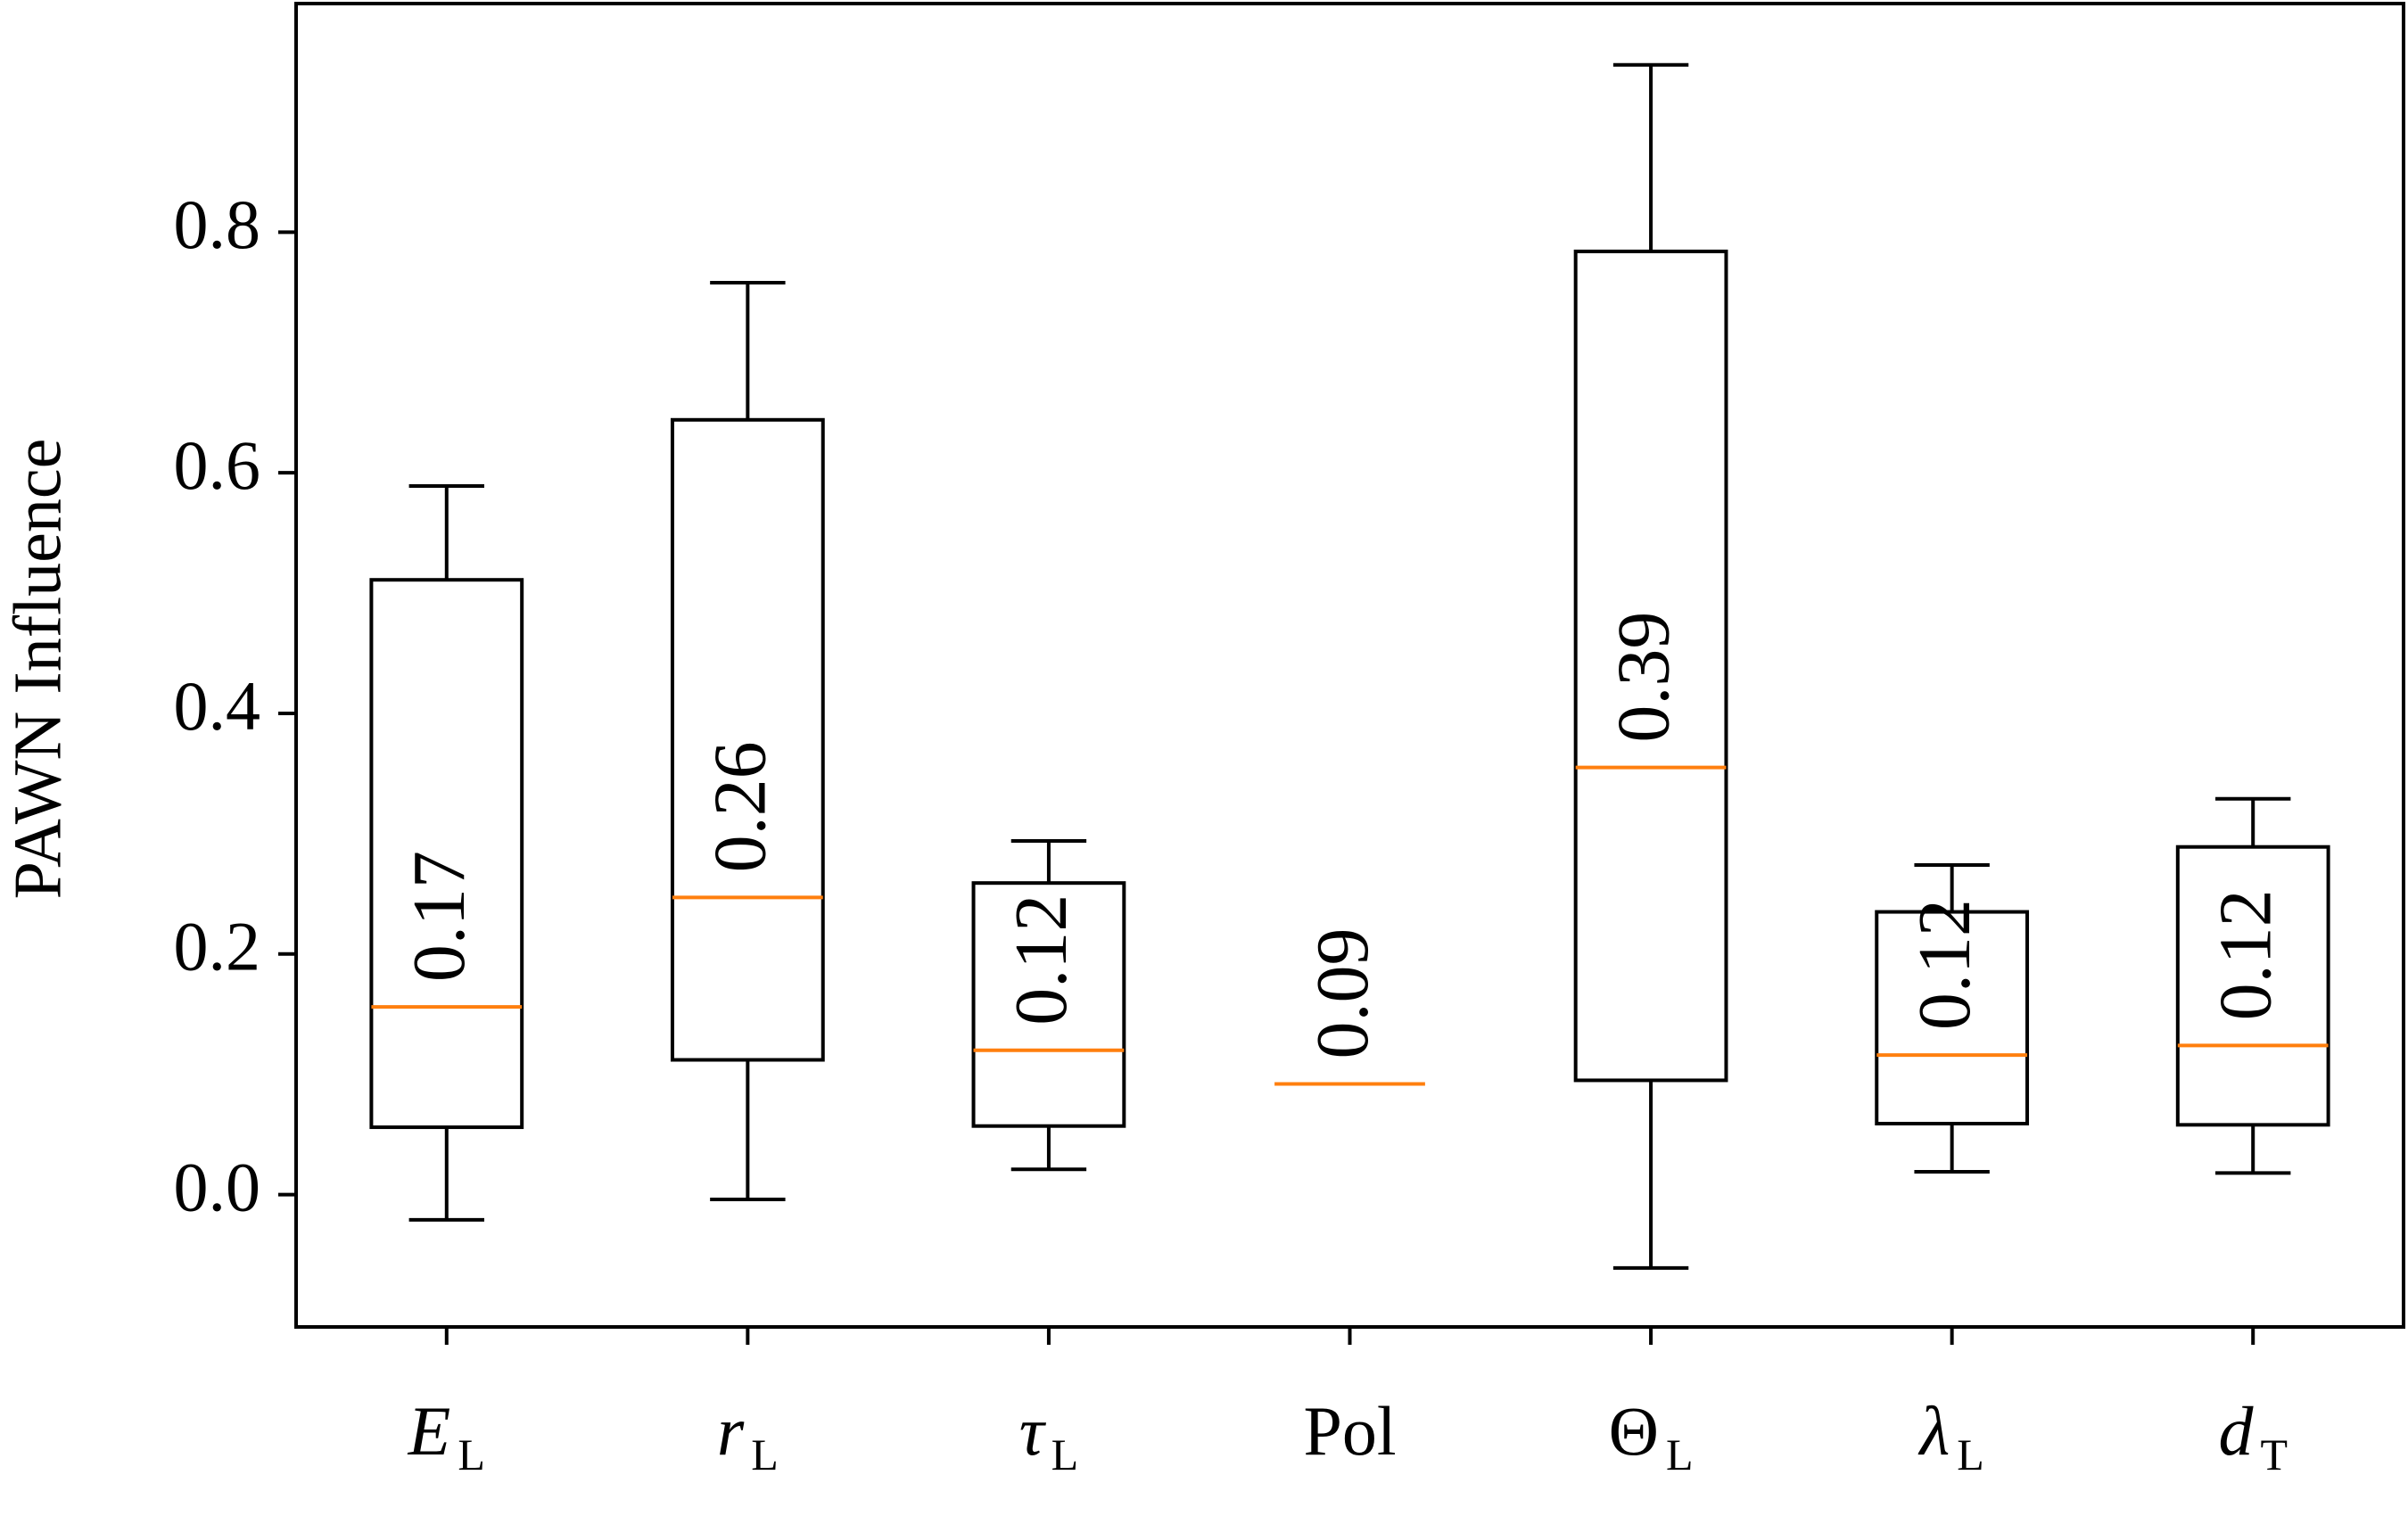 The image size is (2408, 1516). Describe the element at coordinates (740, 806) in the screenshot. I see `annotation: 0.26` at that location.